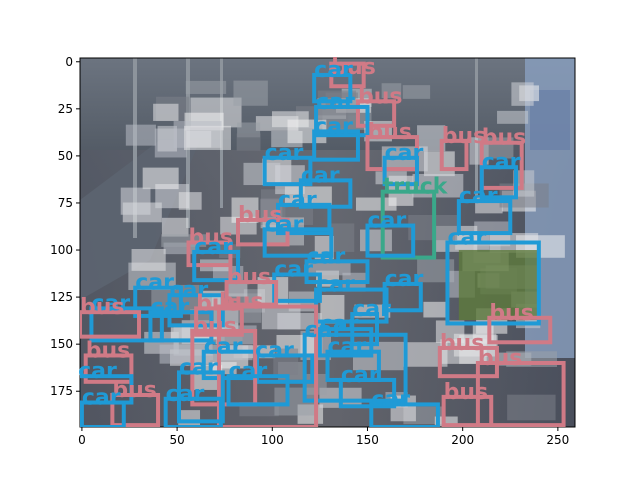 The height and width of the screenshot is (480, 640). I want to click on x-tick-label: 250, so click(557, 440).